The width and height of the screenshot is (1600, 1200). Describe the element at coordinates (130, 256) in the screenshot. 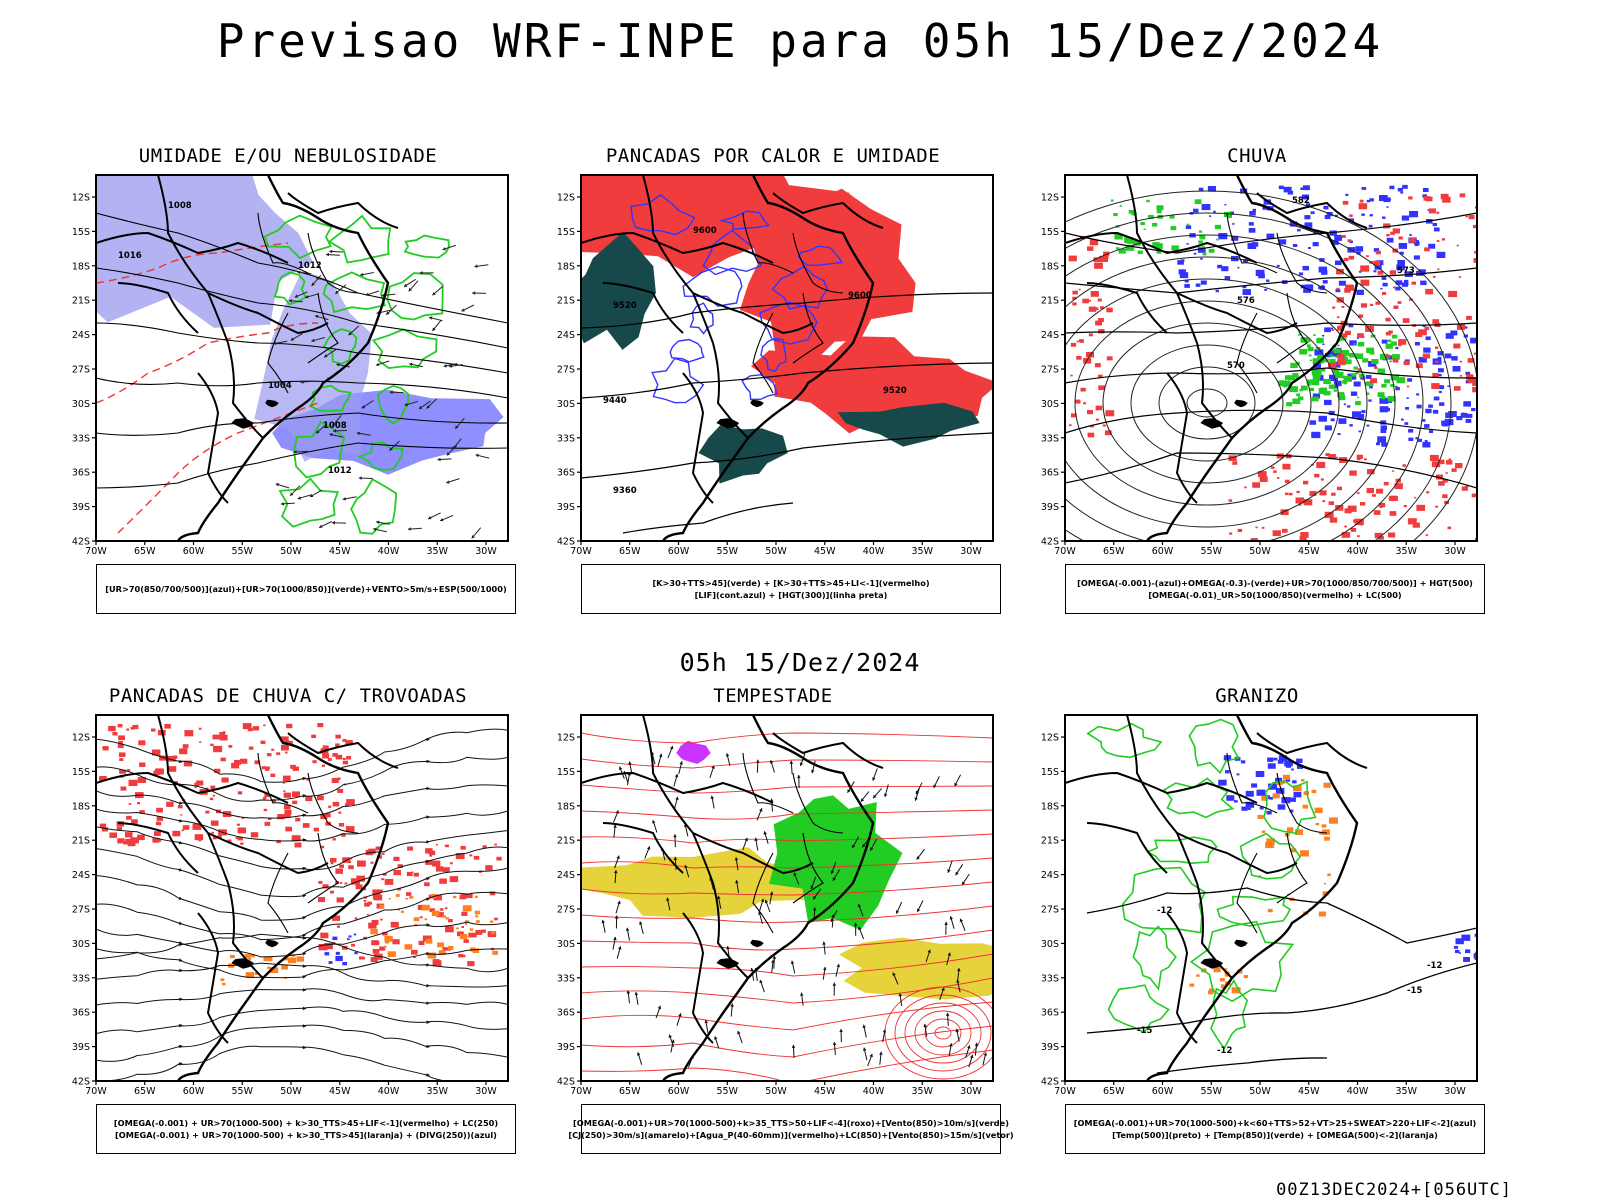

I see `contour-label: 1016` at that location.